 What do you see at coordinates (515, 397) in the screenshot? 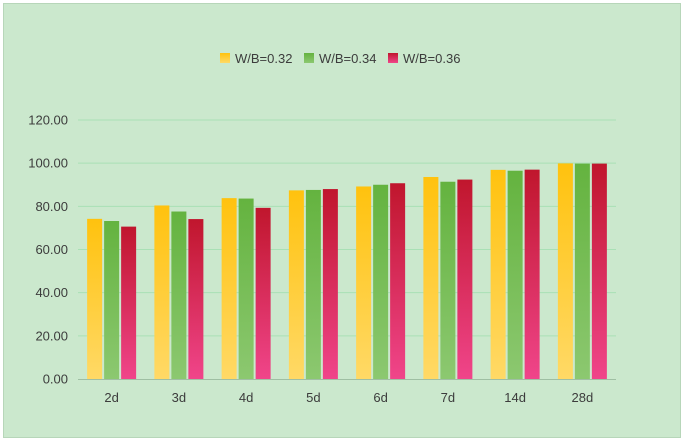
I see `x-tick-label: 14d` at bounding box center [515, 397].